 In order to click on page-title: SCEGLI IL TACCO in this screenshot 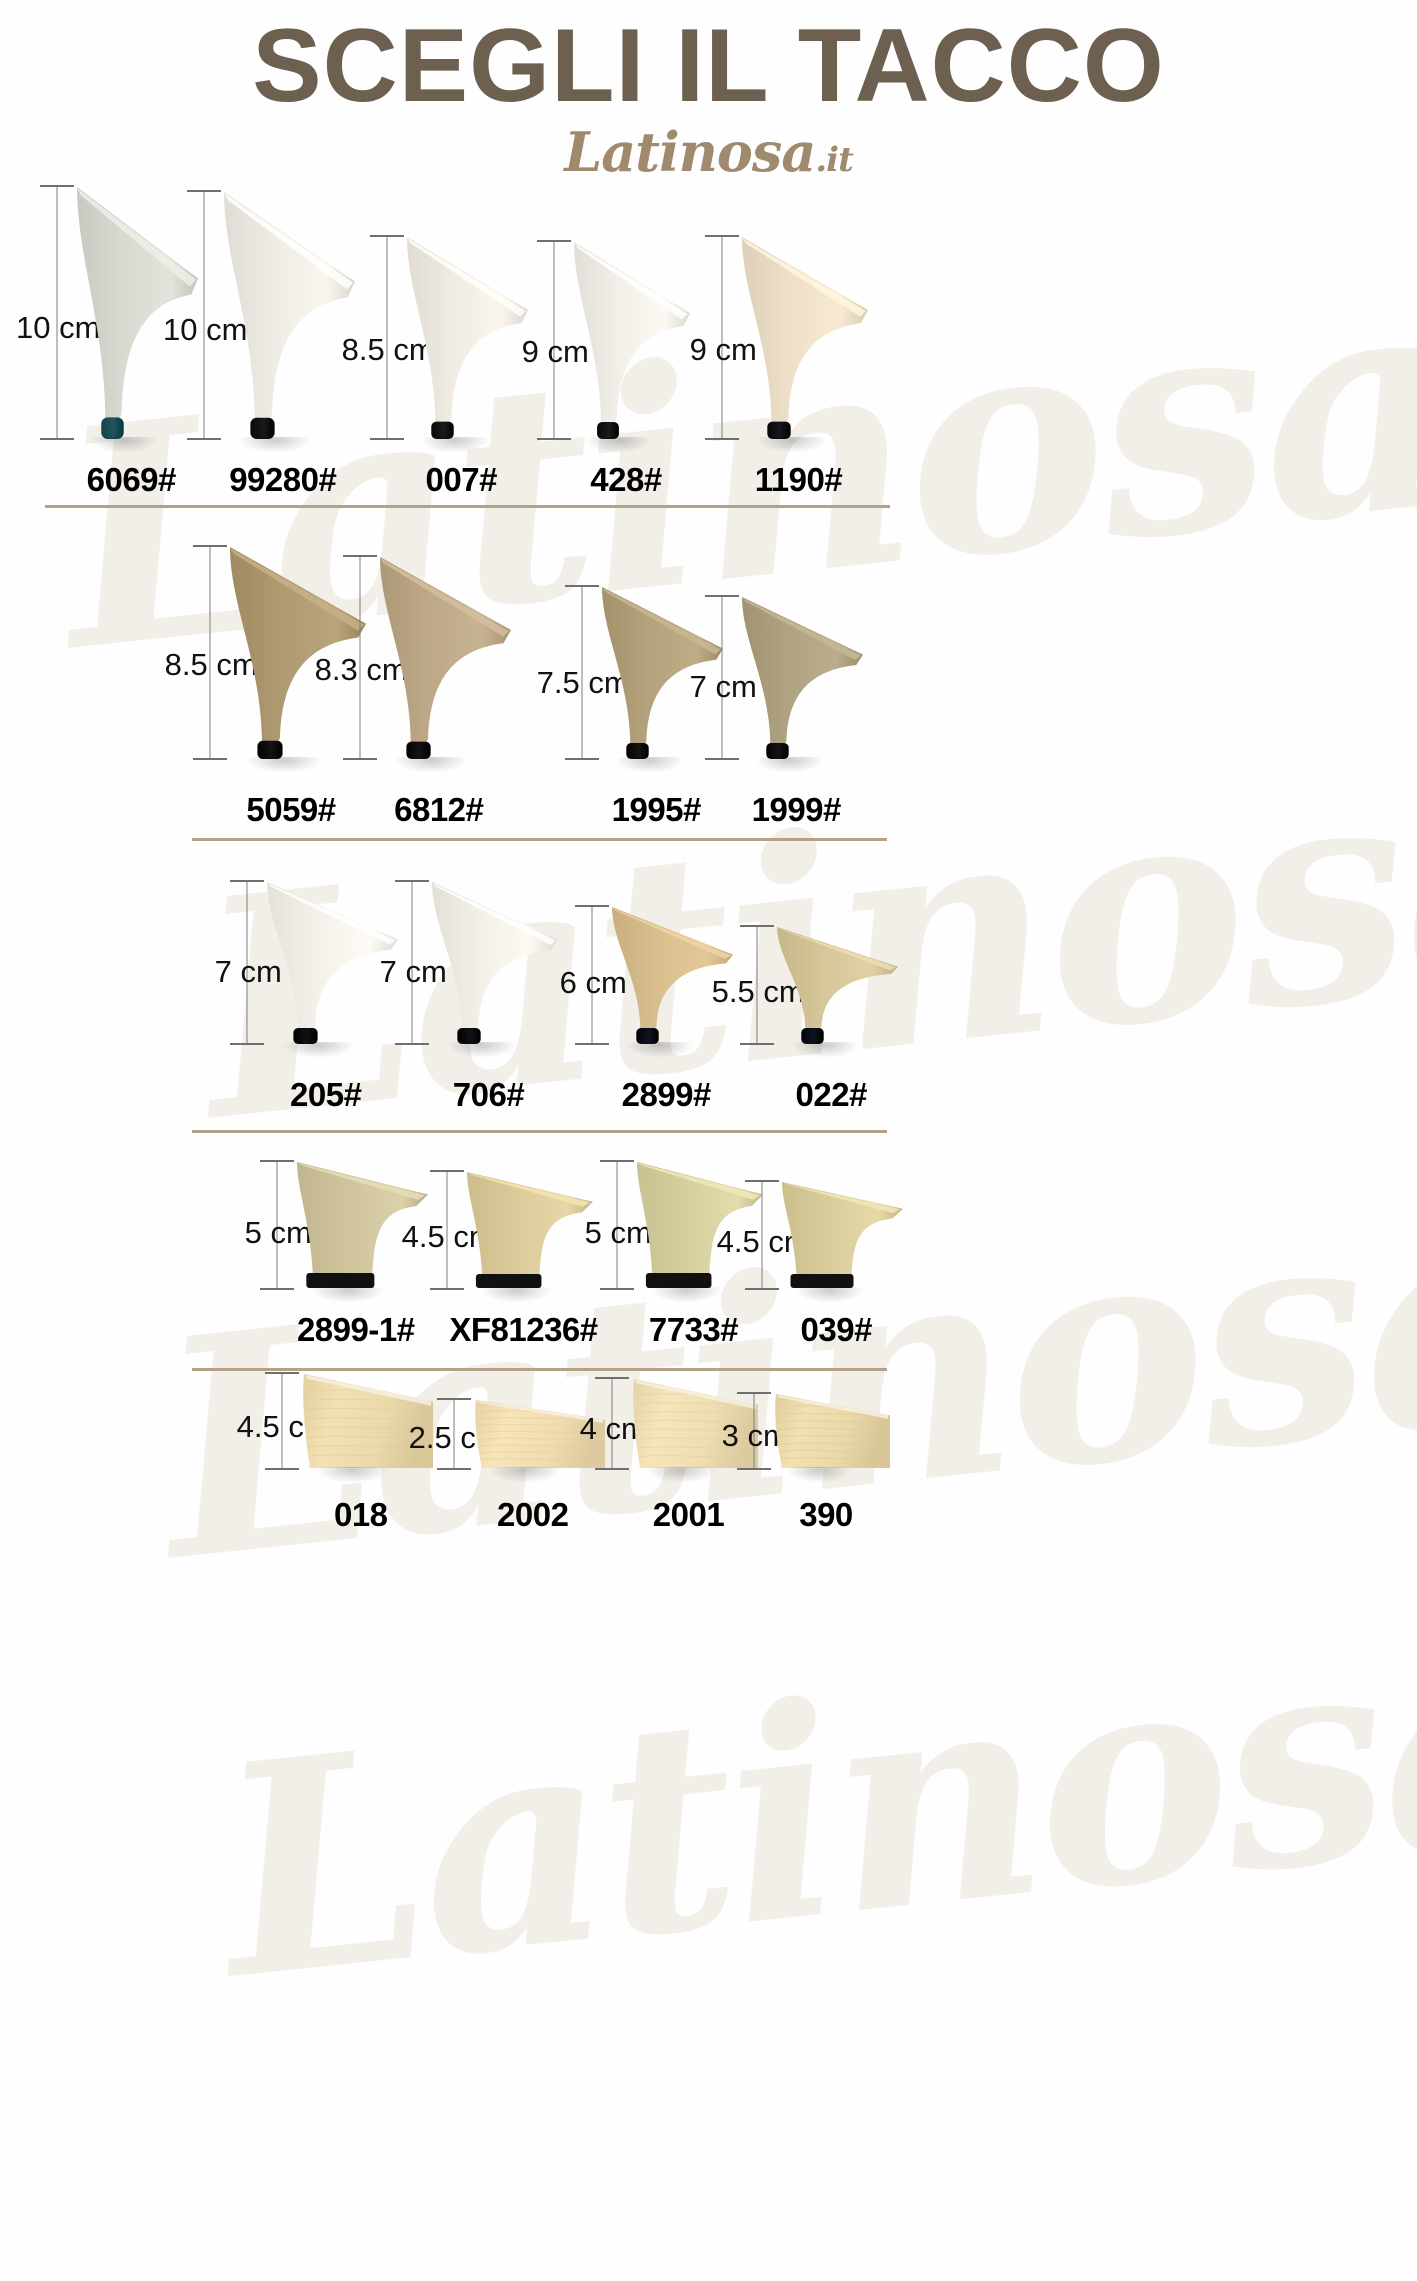, I will do `click(708, 66)`.